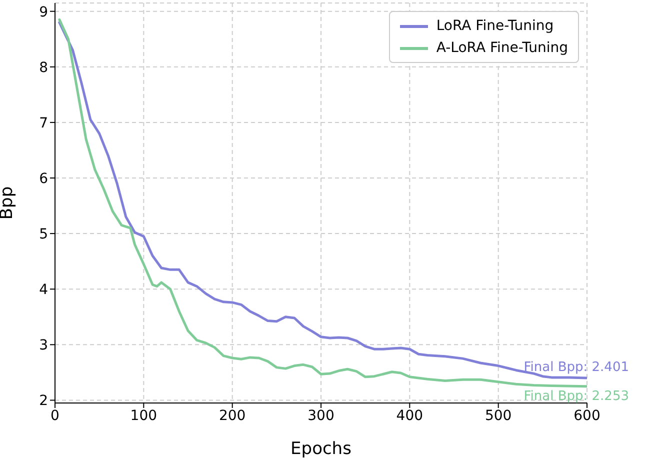 The width and height of the screenshot is (650, 462). Describe the element at coordinates (502, 48) in the screenshot. I see `legend-label: A-LoRA Fine-Tuning` at that location.